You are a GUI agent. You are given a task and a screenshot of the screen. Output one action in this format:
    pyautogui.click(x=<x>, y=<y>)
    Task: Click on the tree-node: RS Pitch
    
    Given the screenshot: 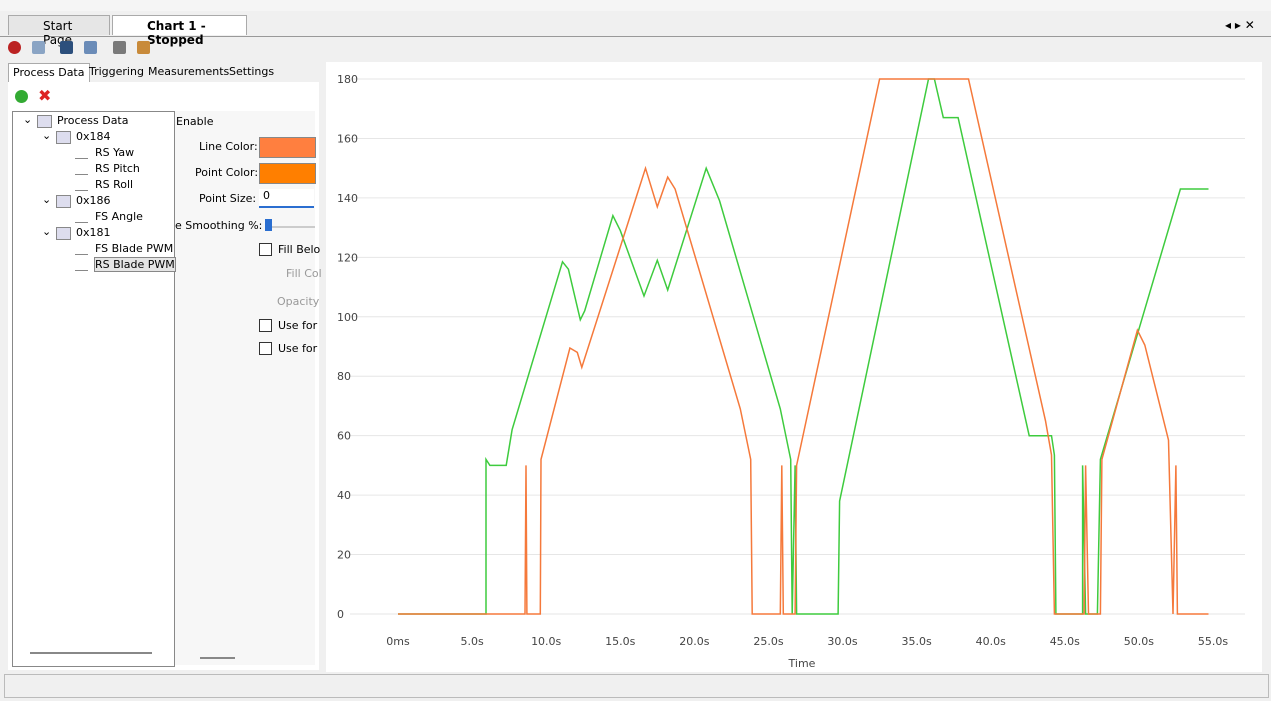 What is the action you would take?
    pyautogui.click(x=117, y=168)
    